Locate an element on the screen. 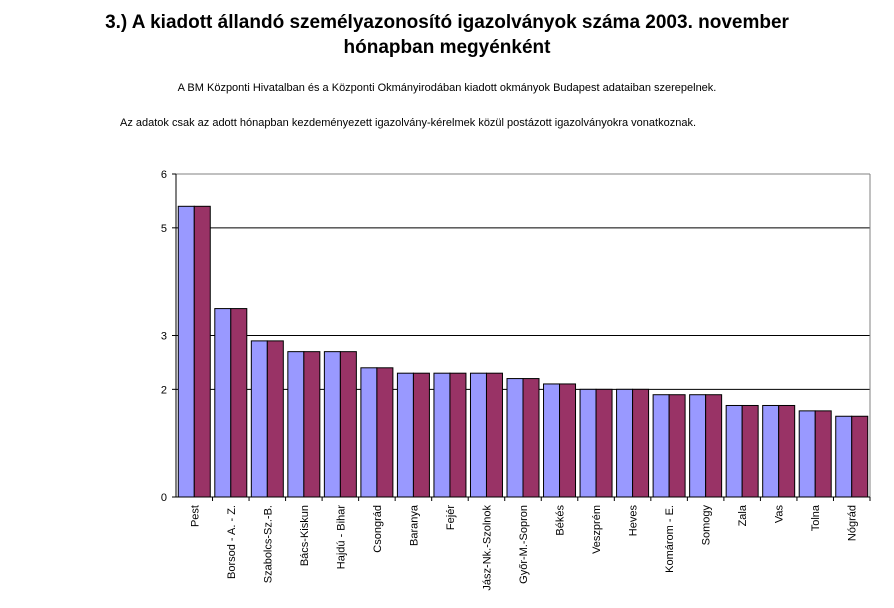  x-tick-label: Tolna is located at coordinates (816, 517).